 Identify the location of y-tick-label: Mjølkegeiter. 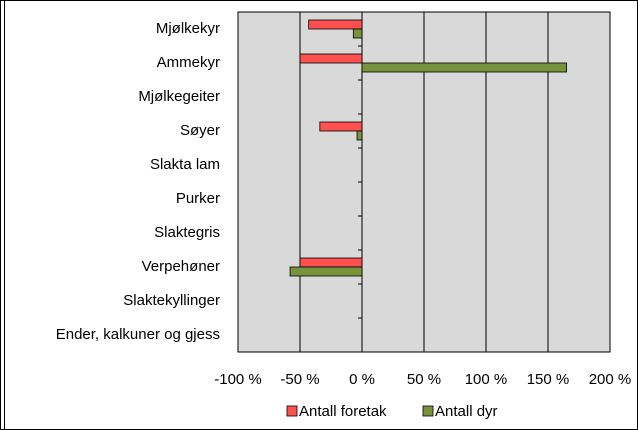
(179, 96).